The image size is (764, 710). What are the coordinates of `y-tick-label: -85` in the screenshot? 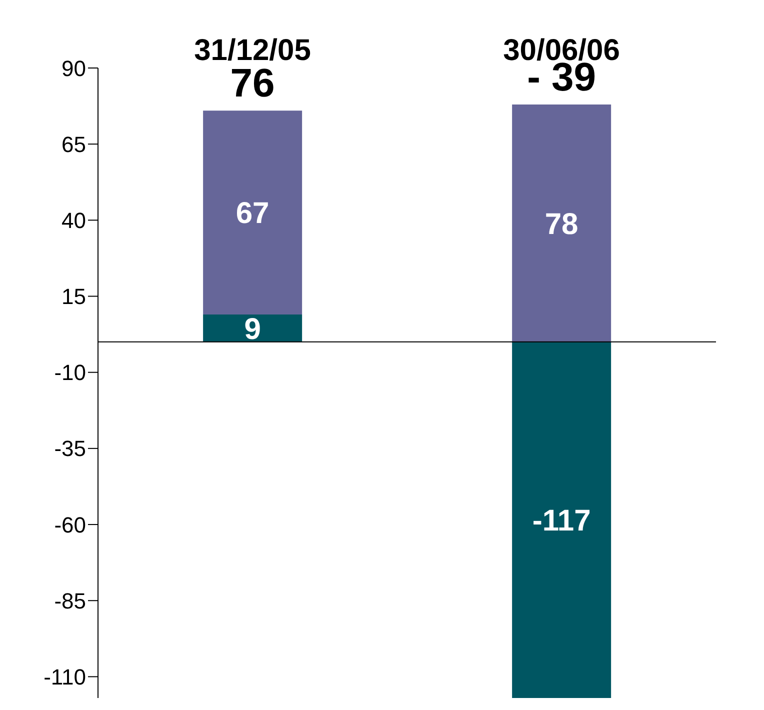 It's located at (70, 601).